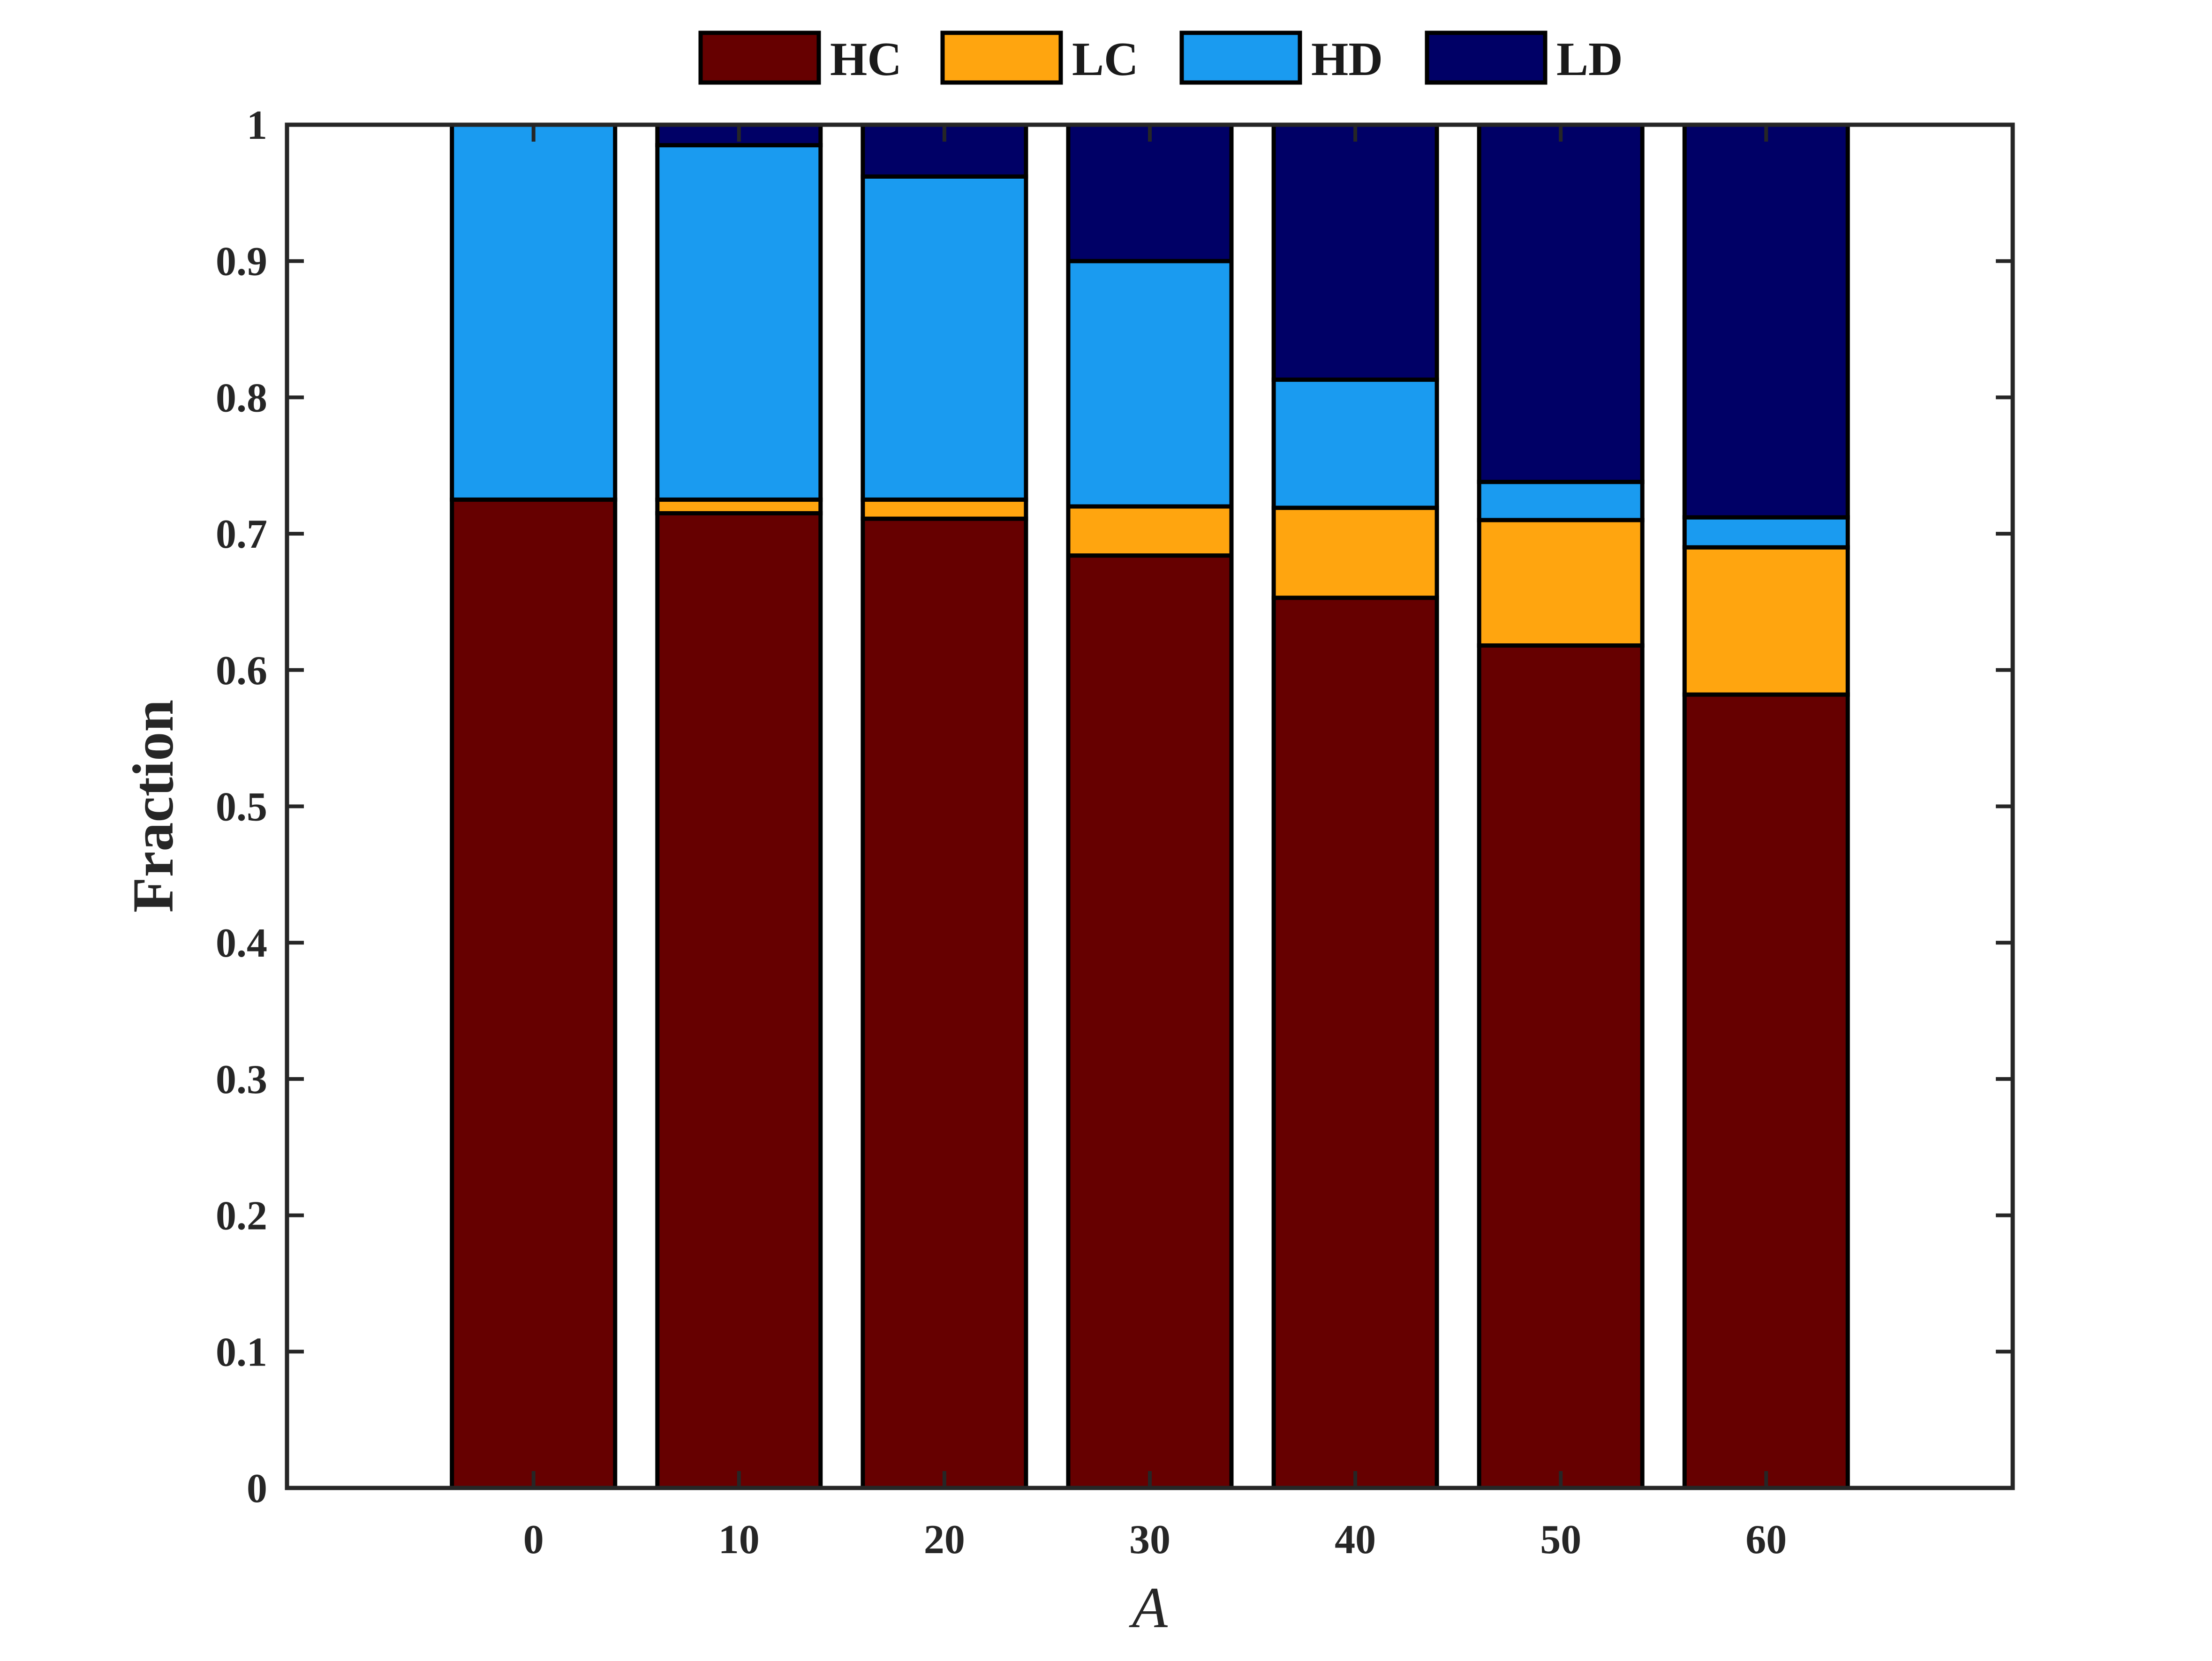 This screenshot has width=2212, height=1661. I want to click on y-tick-label: 0.9, so click(241, 262).